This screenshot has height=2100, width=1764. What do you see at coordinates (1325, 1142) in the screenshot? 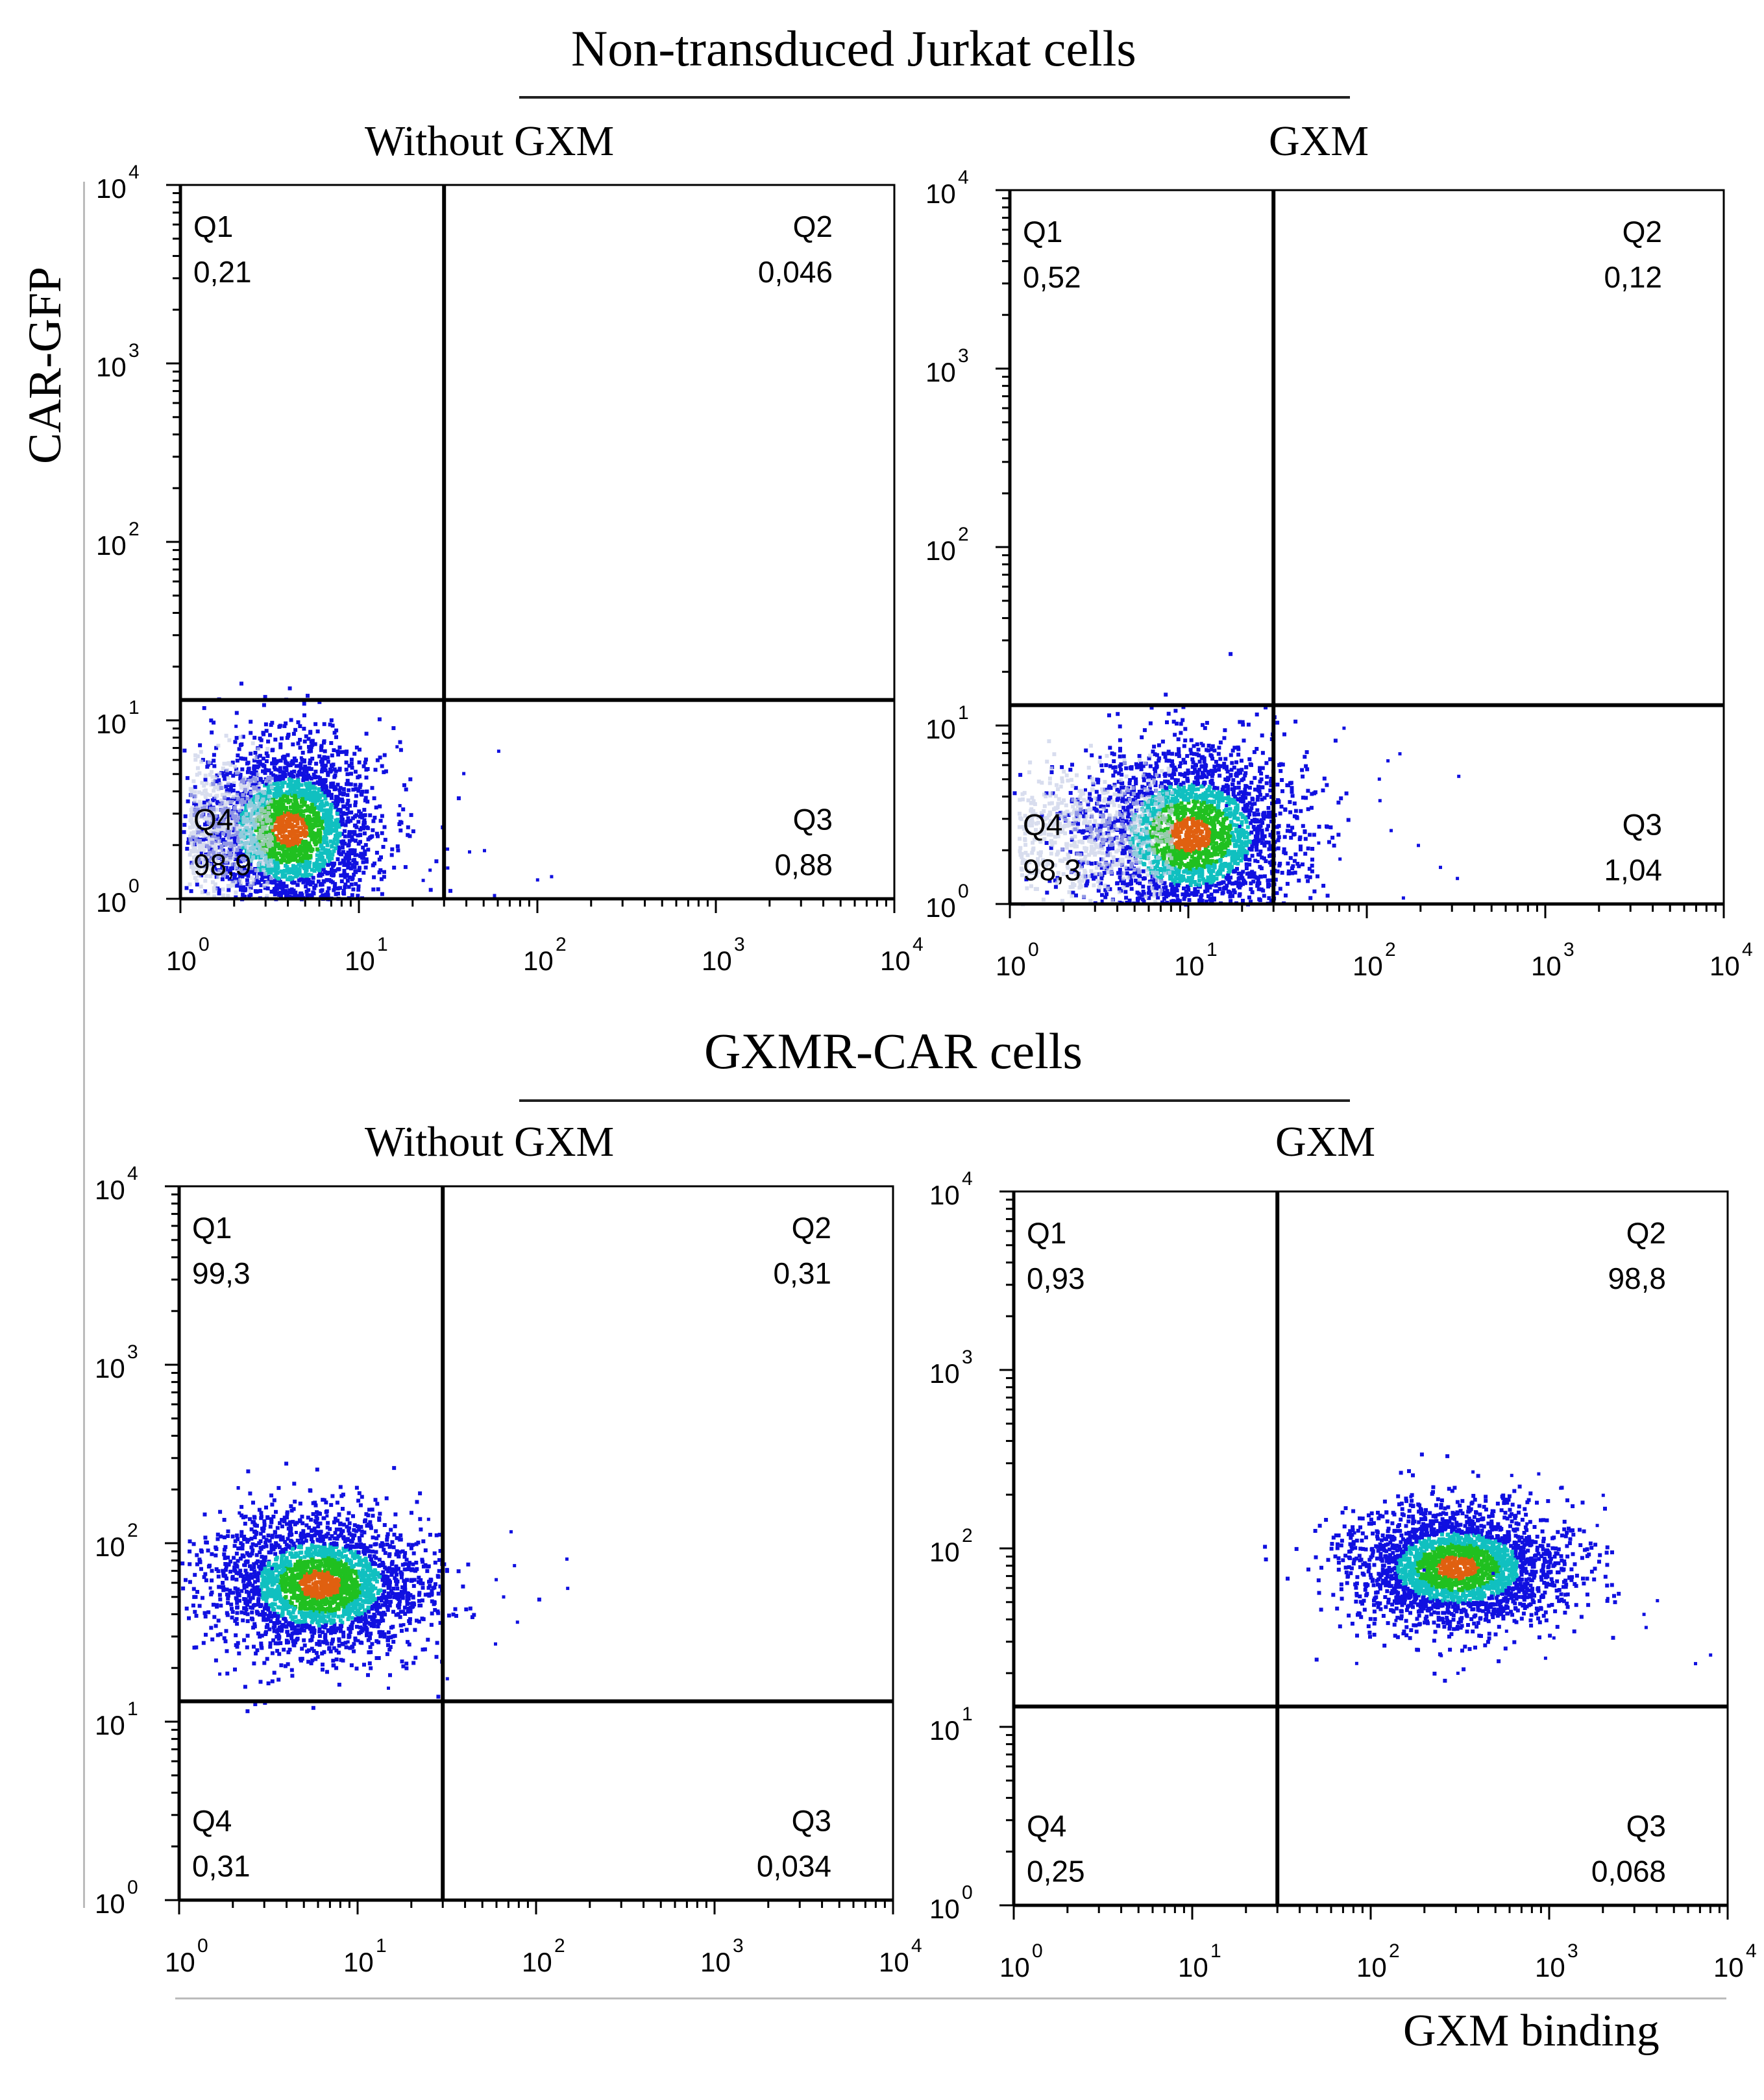
I see `panel-4-subtitle: GXM` at bounding box center [1325, 1142].